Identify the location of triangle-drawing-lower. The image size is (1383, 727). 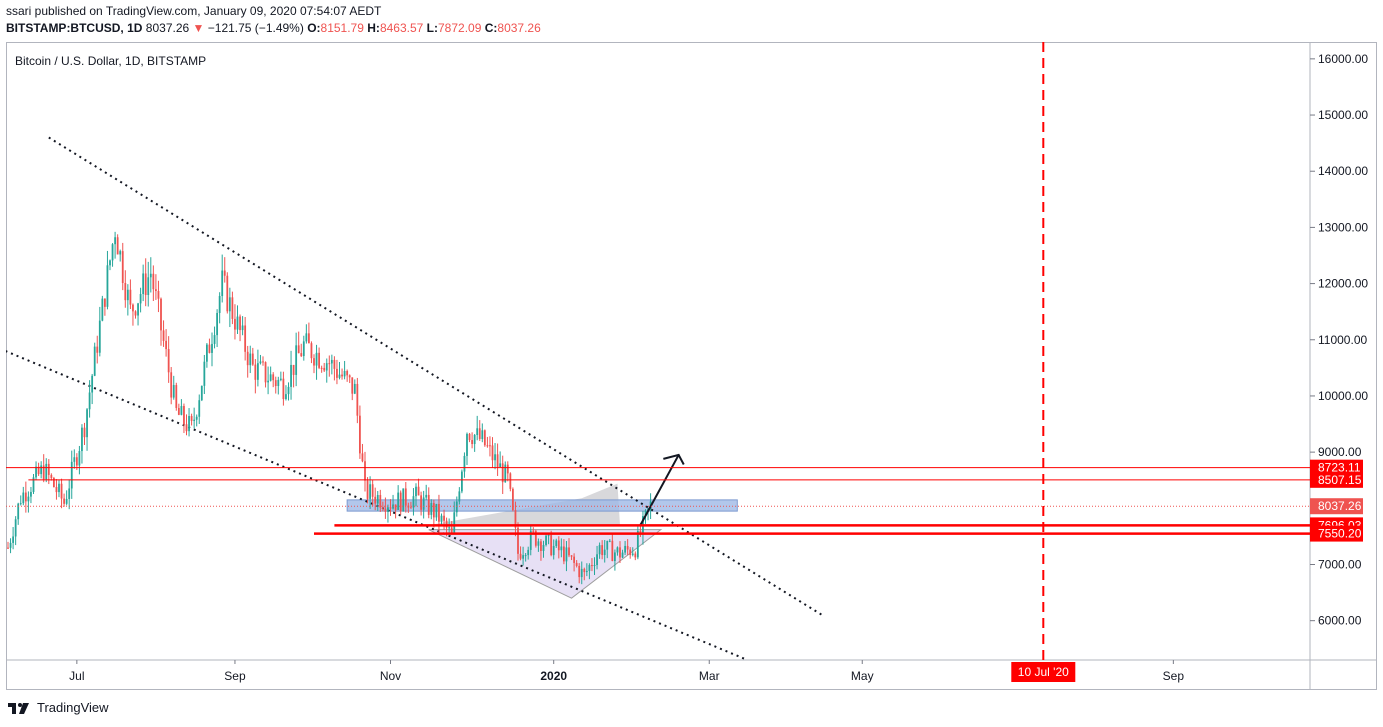
(545, 564).